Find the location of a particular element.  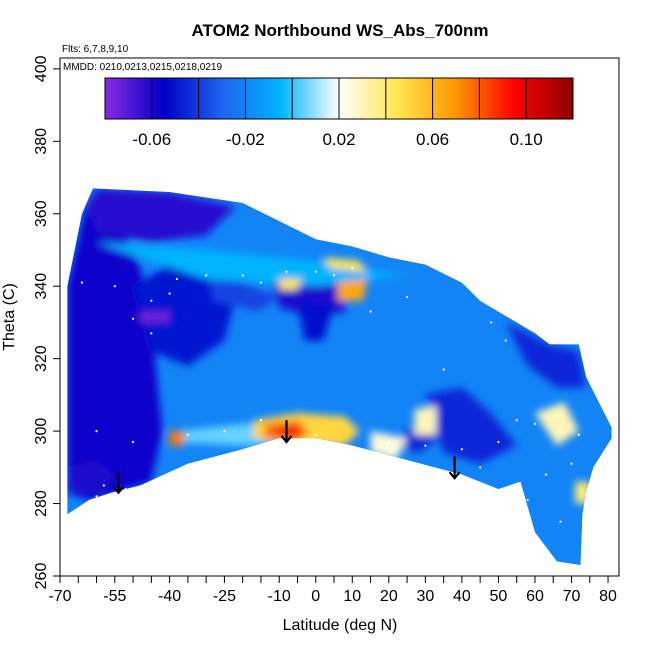

x-tick-label: 0 is located at coordinates (315, 596).